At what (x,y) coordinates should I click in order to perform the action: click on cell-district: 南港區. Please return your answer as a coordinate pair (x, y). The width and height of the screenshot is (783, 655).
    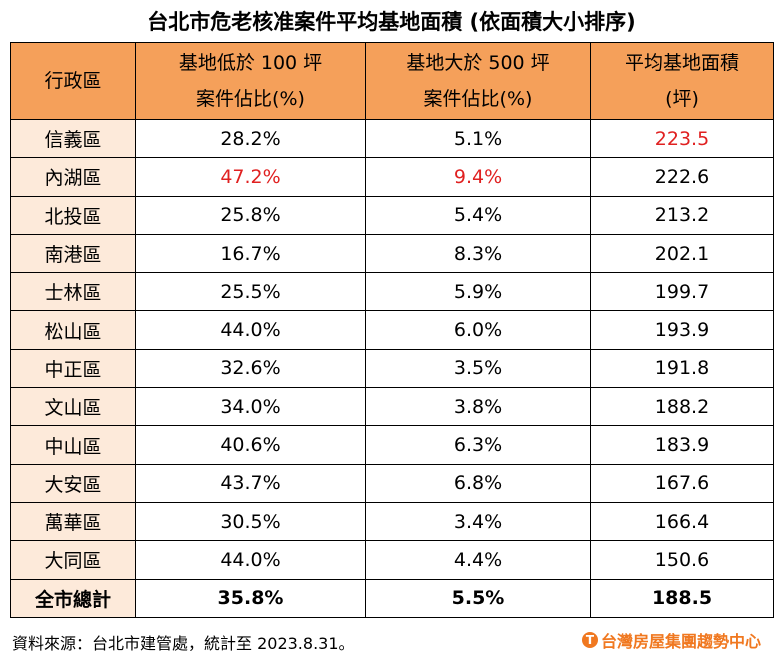
    Looking at the image, I should click on (73, 253).